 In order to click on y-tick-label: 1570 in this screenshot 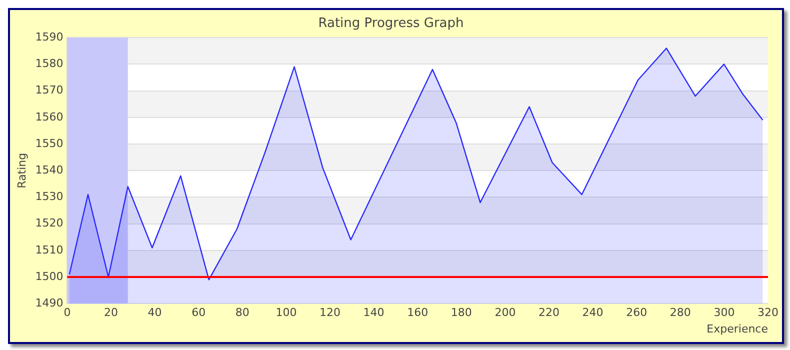, I will do `click(49, 90)`.